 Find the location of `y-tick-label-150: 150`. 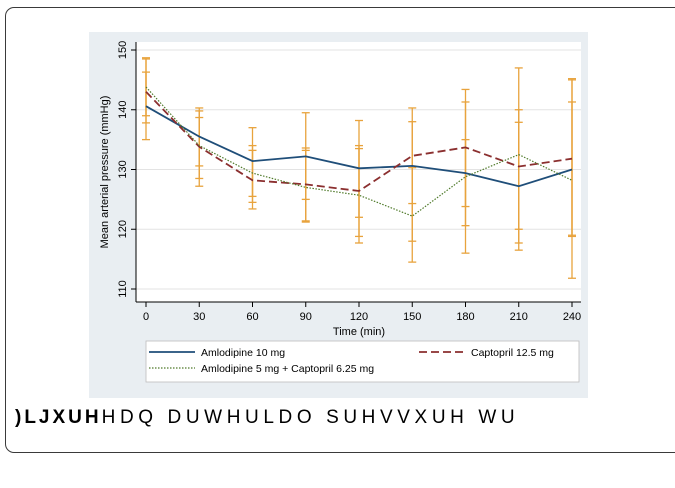

y-tick-label-150: 150 is located at coordinates (123, 50).